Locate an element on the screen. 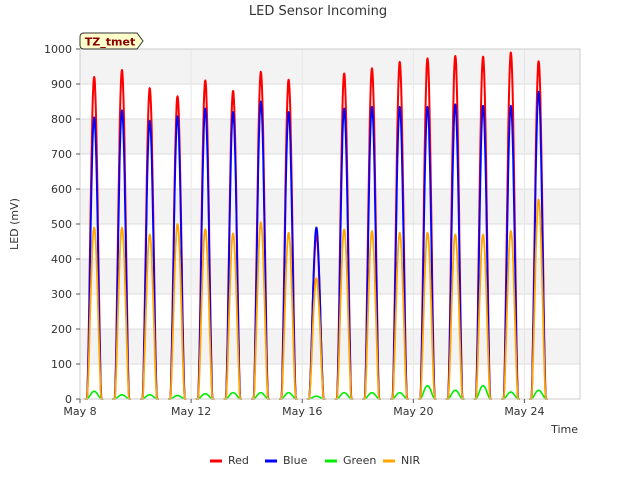  station-label-box: TZ_tmet is located at coordinates (111, 41).